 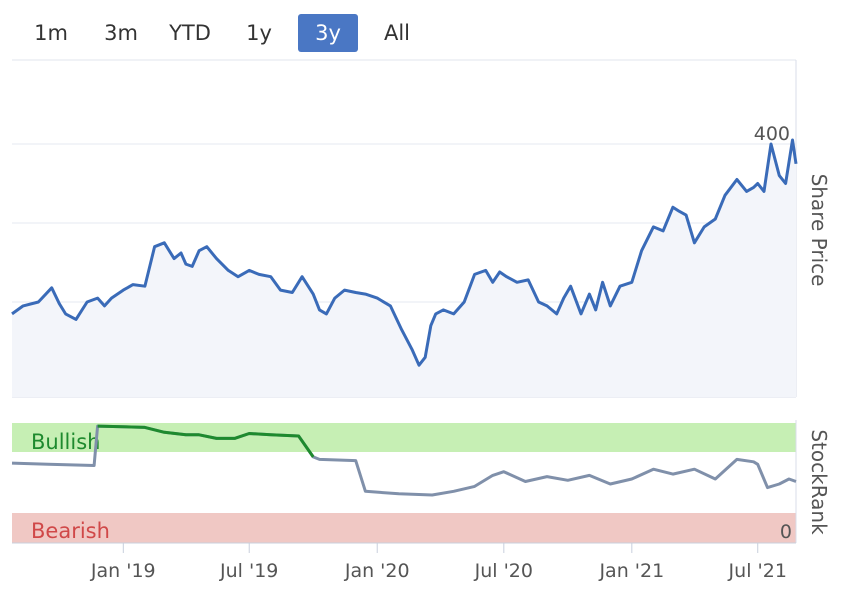 What do you see at coordinates (819, 482) in the screenshot?
I see `stockrank-axis-title: StockRank` at bounding box center [819, 482].